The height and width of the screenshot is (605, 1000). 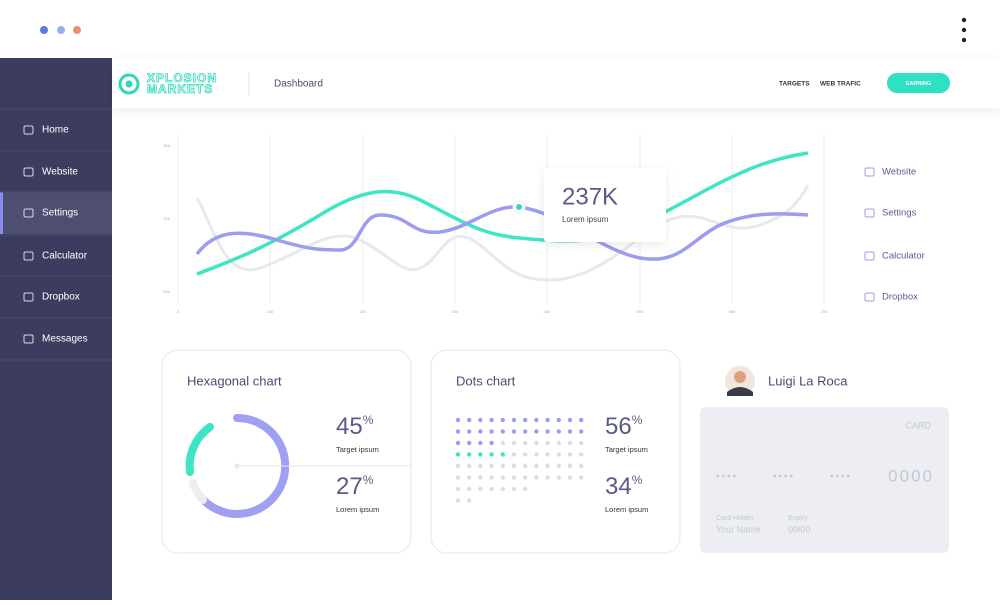 What do you see at coordinates (918, 425) in the screenshot?
I see `card-label: CARD` at bounding box center [918, 425].